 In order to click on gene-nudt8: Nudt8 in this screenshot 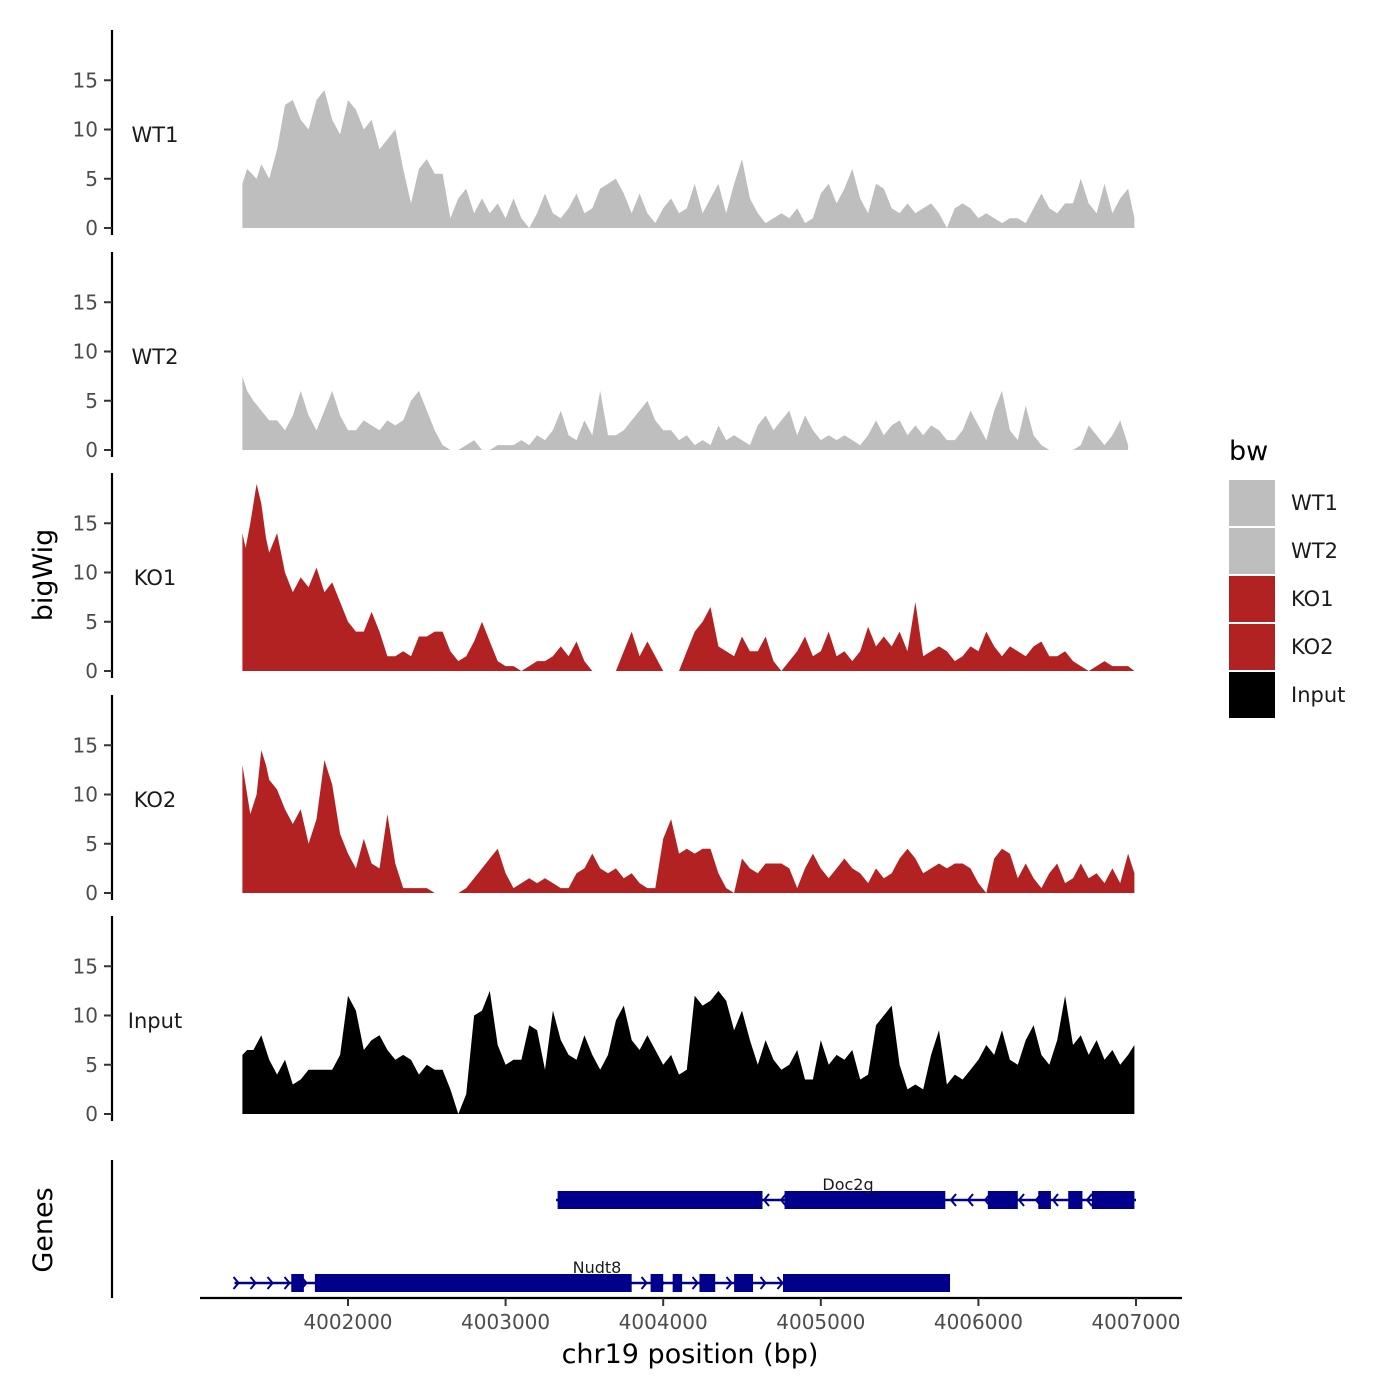, I will do `click(591, 1275)`.